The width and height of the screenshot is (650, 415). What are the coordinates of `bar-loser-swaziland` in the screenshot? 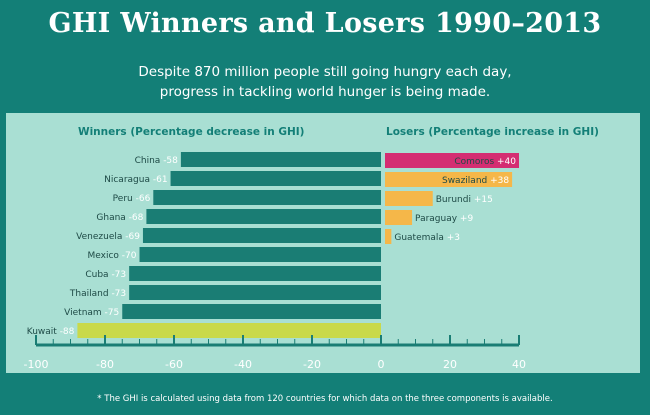 It's located at (449, 179).